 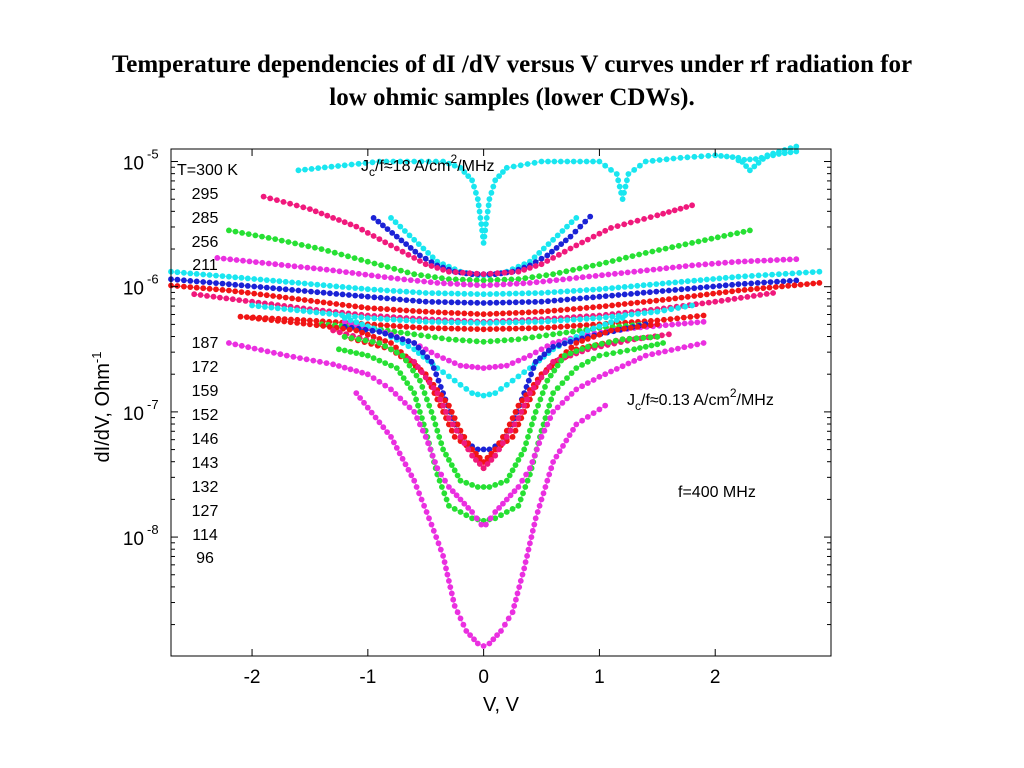 What do you see at coordinates (428, 165) in the screenshot?
I see `annotation-jc-high: Jc/f≈18 A/cm2/MHz` at bounding box center [428, 165].